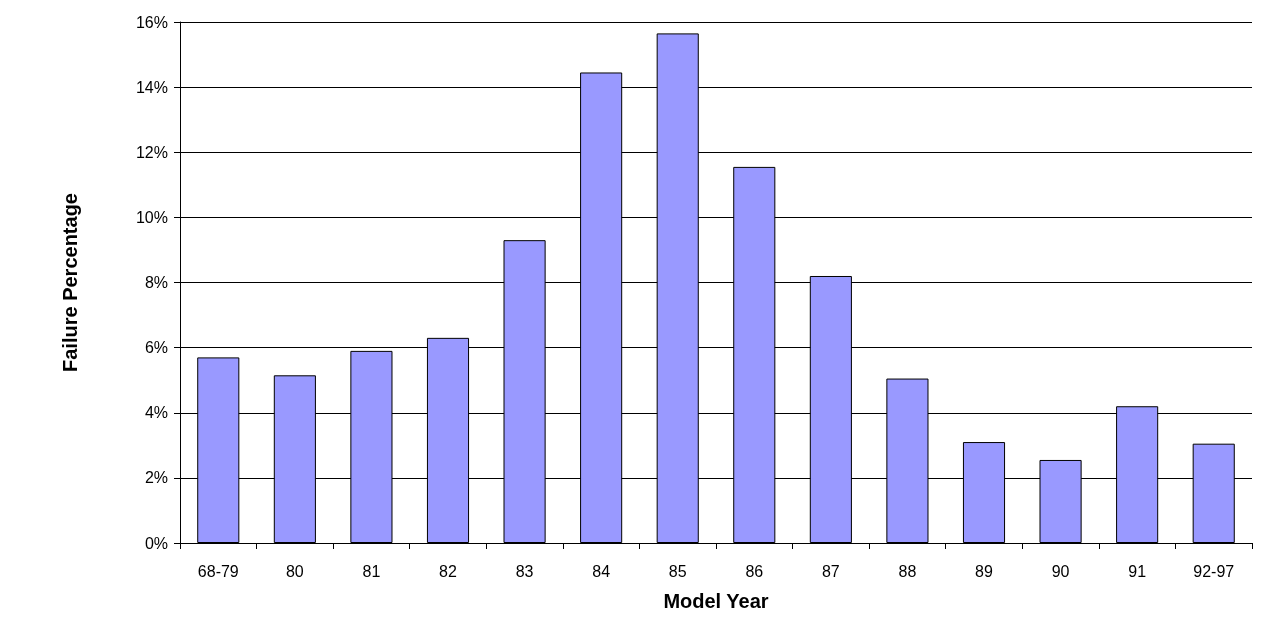  What do you see at coordinates (151, 217) in the screenshot?
I see `y-tick-label: 10%` at bounding box center [151, 217].